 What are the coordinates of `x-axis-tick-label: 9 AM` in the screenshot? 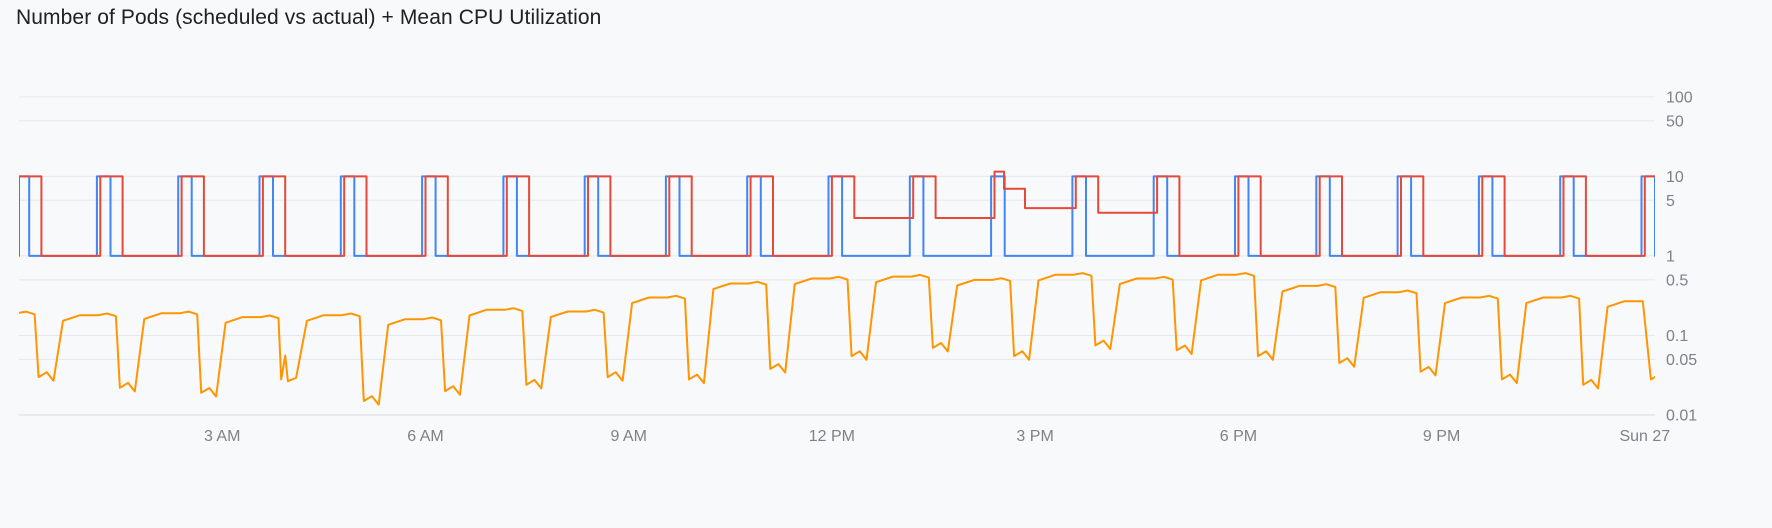 It's located at (628, 436).